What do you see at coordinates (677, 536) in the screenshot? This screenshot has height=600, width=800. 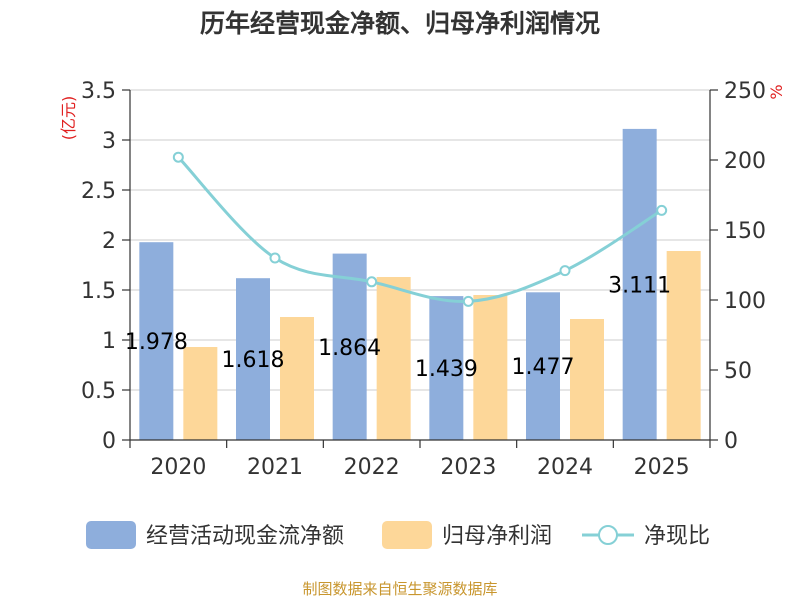 I see `legend-label: 净现比` at bounding box center [677, 536].